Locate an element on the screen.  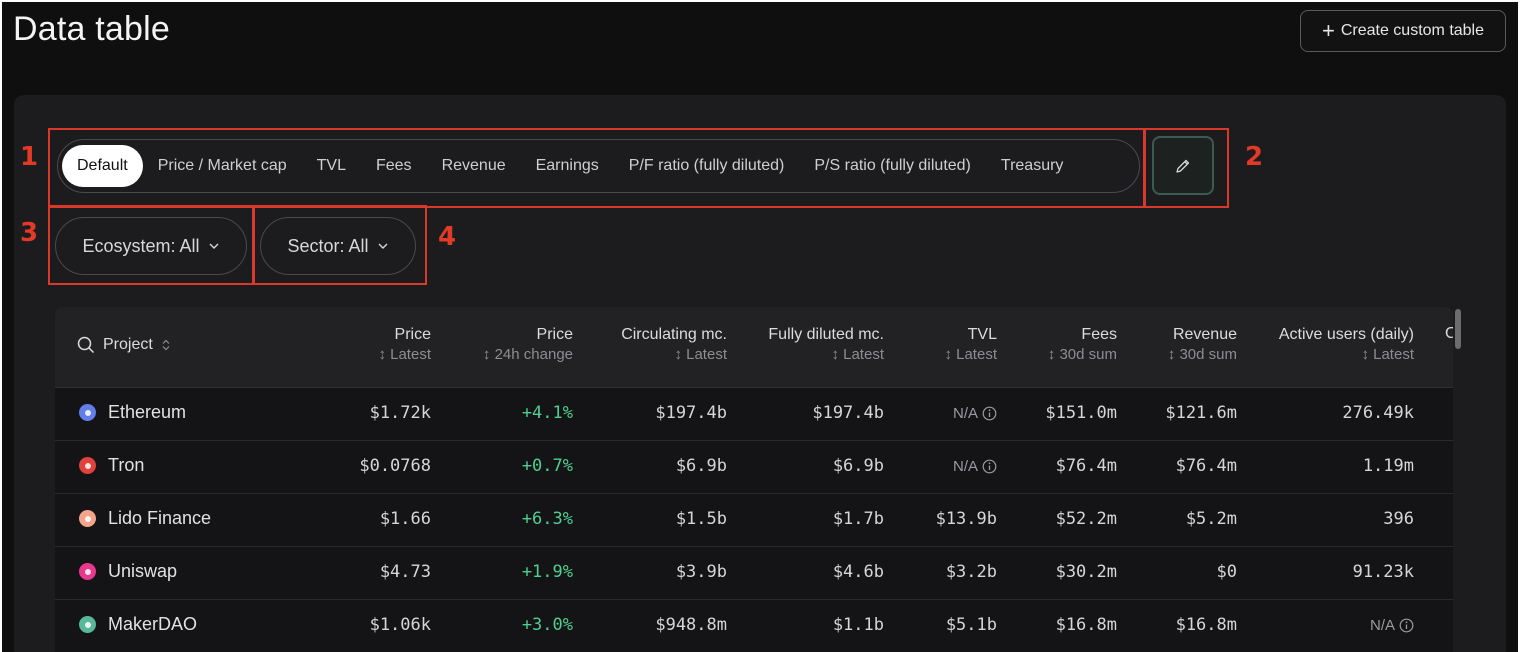
fully-diluted-mc-cell-value: $1.1b is located at coordinates (858, 625).